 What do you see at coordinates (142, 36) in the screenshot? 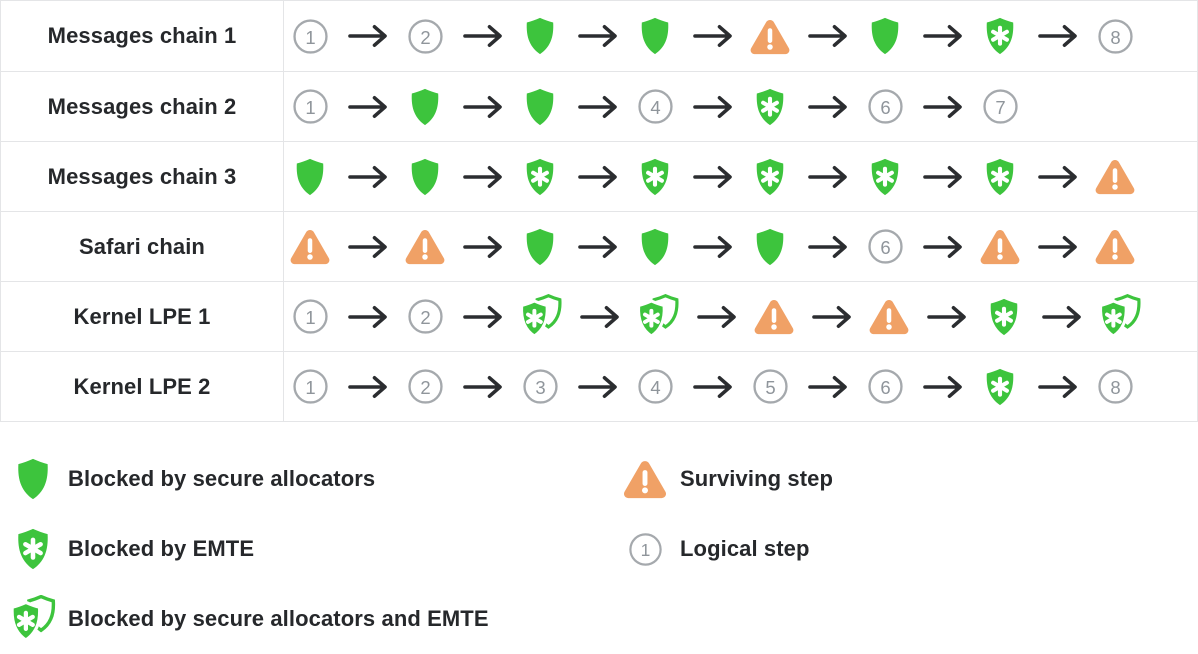
I see `chain-label: Messages chain 1` at bounding box center [142, 36].